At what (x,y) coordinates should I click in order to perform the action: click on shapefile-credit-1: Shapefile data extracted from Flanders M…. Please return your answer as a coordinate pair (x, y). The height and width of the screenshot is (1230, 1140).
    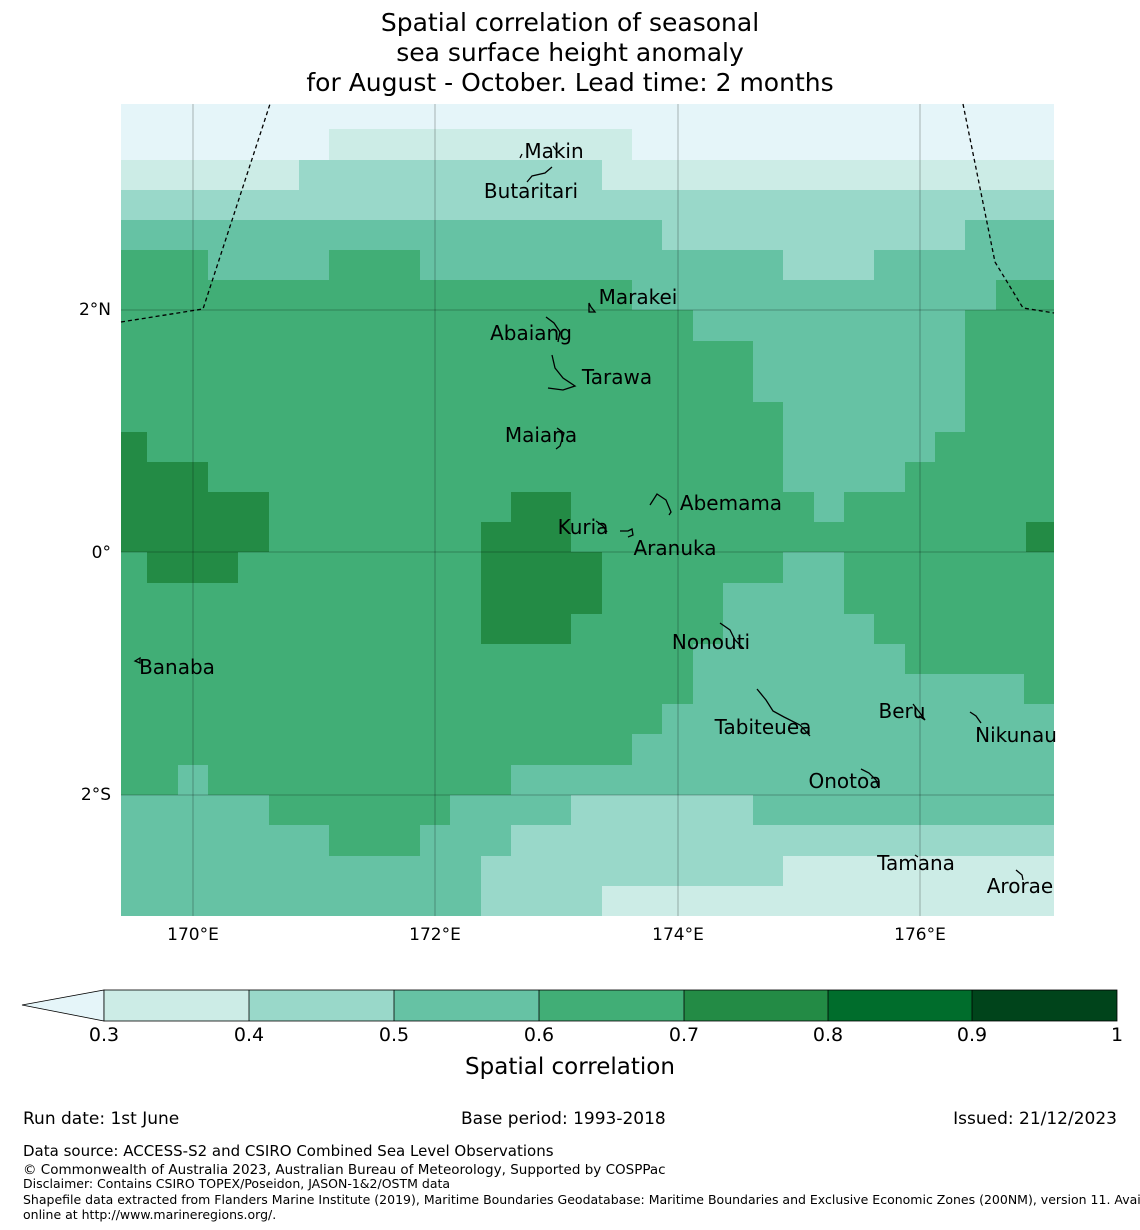
    Looking at the image, I should click on (581, 1199).